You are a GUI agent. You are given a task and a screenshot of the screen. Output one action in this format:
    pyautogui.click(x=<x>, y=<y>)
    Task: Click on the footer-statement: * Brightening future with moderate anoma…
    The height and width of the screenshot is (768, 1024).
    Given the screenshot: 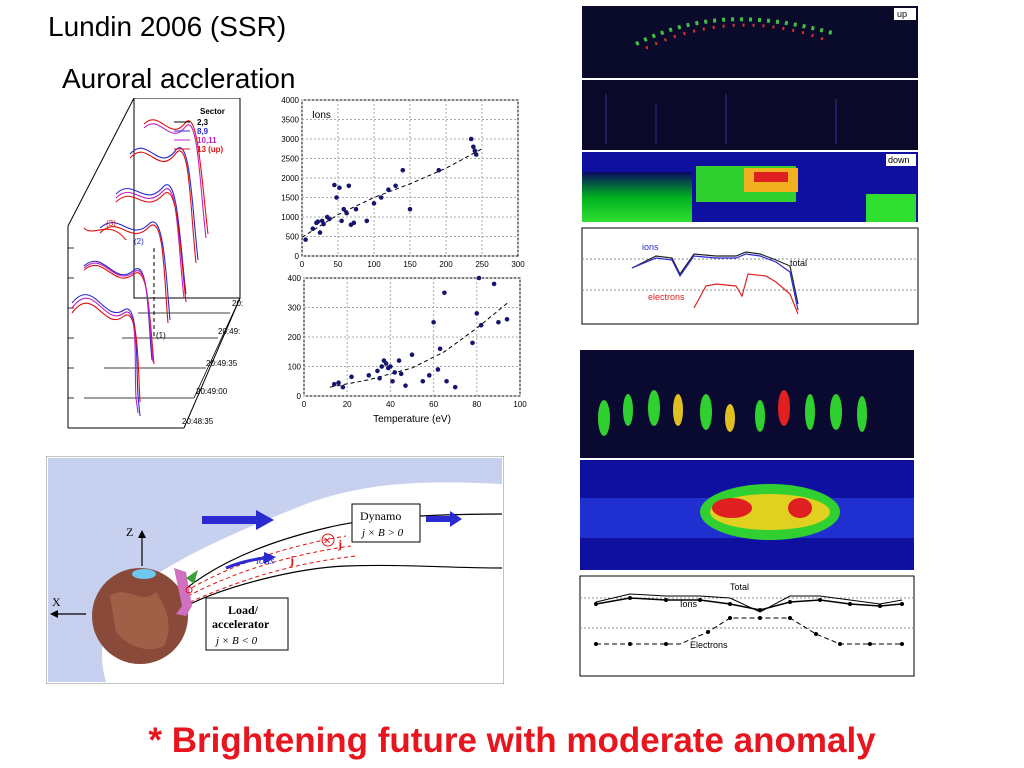 What is the action you would take?
    pyautogui.click(x=512, y=740)
    